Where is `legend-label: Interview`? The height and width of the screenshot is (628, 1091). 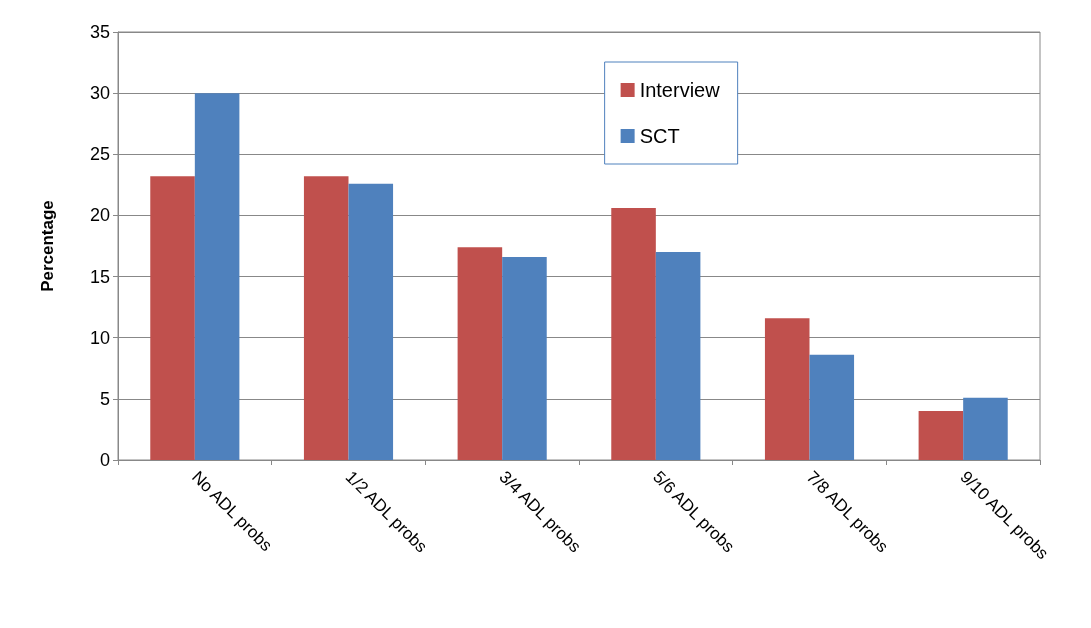 legend-label: Interview is located at coordinates (680, 90).